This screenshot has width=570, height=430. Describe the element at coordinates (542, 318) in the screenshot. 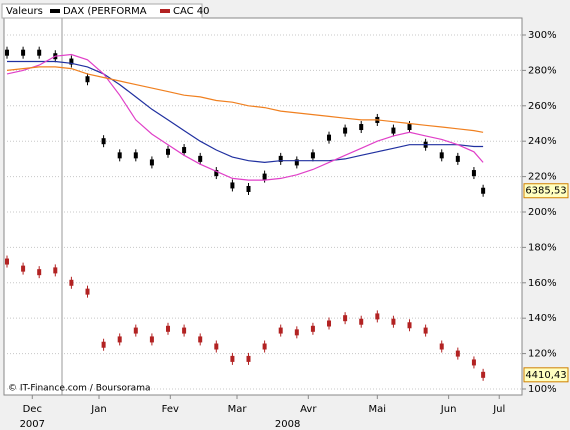

I see `y-tick-label: 140%` at that location.